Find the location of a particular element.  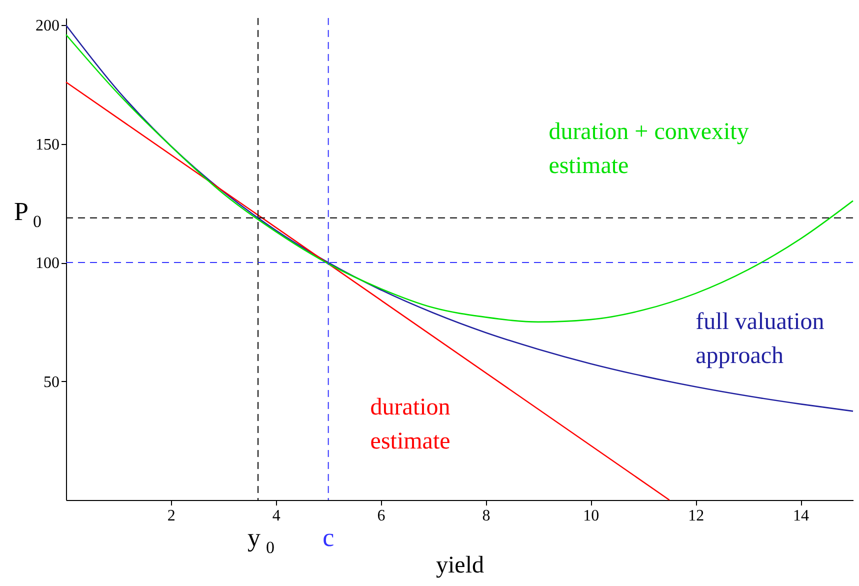

x-tick-label: 14 is located at coordinates (801, 516).